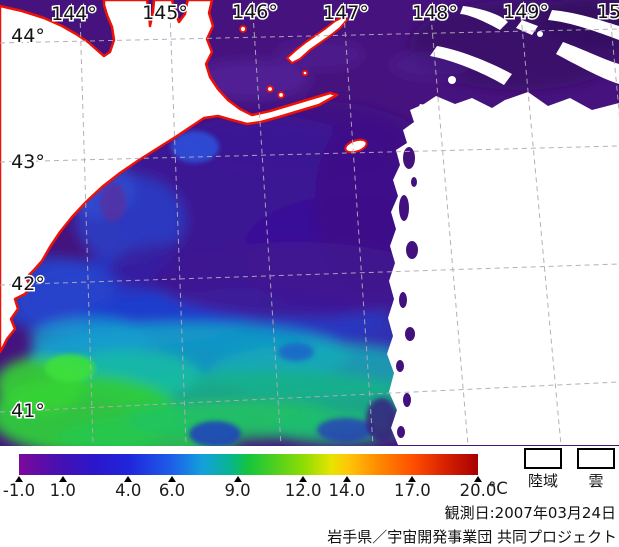 The width and height of the screenshot is (619, 547). I want to click on cloud-edge-gaps, so click(407, 292).